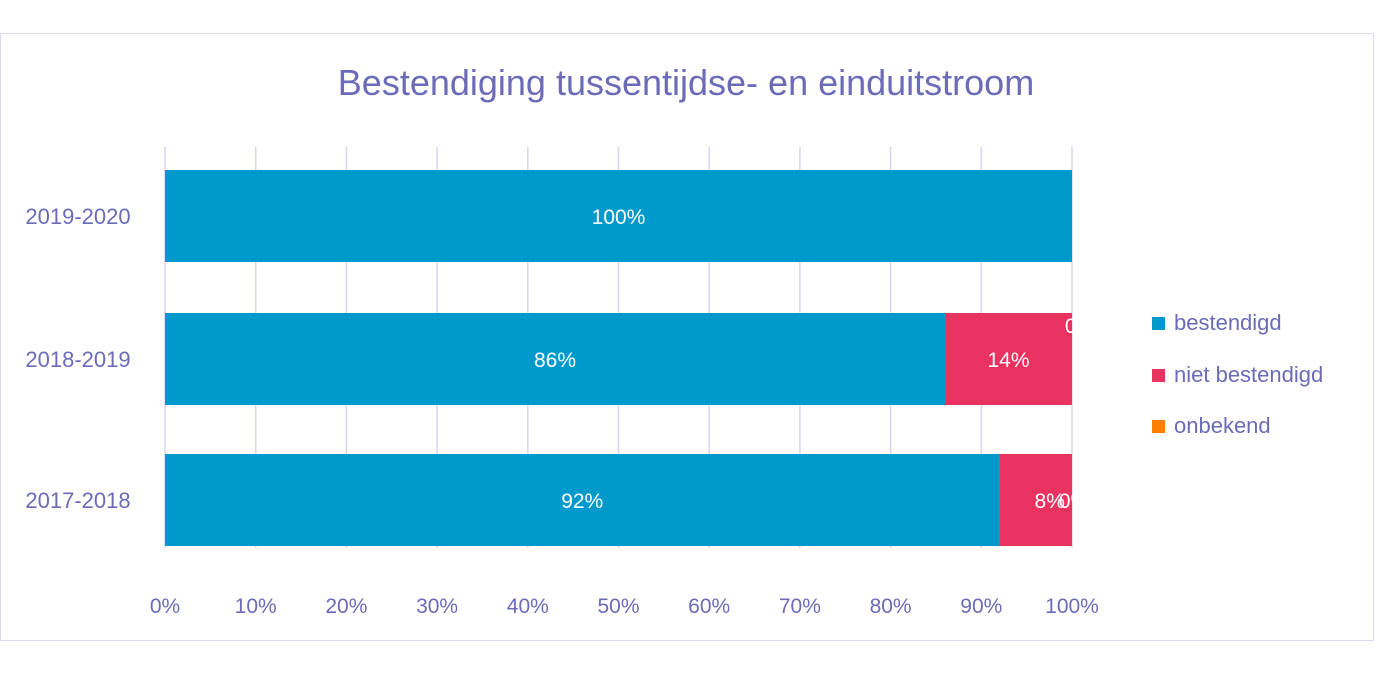 This screenshot has width=1384, height=676. What do you see at coordinates (77, 500) in the screenshot?
I see `category-label: 2017-2018` at bounding box center [77, 500].